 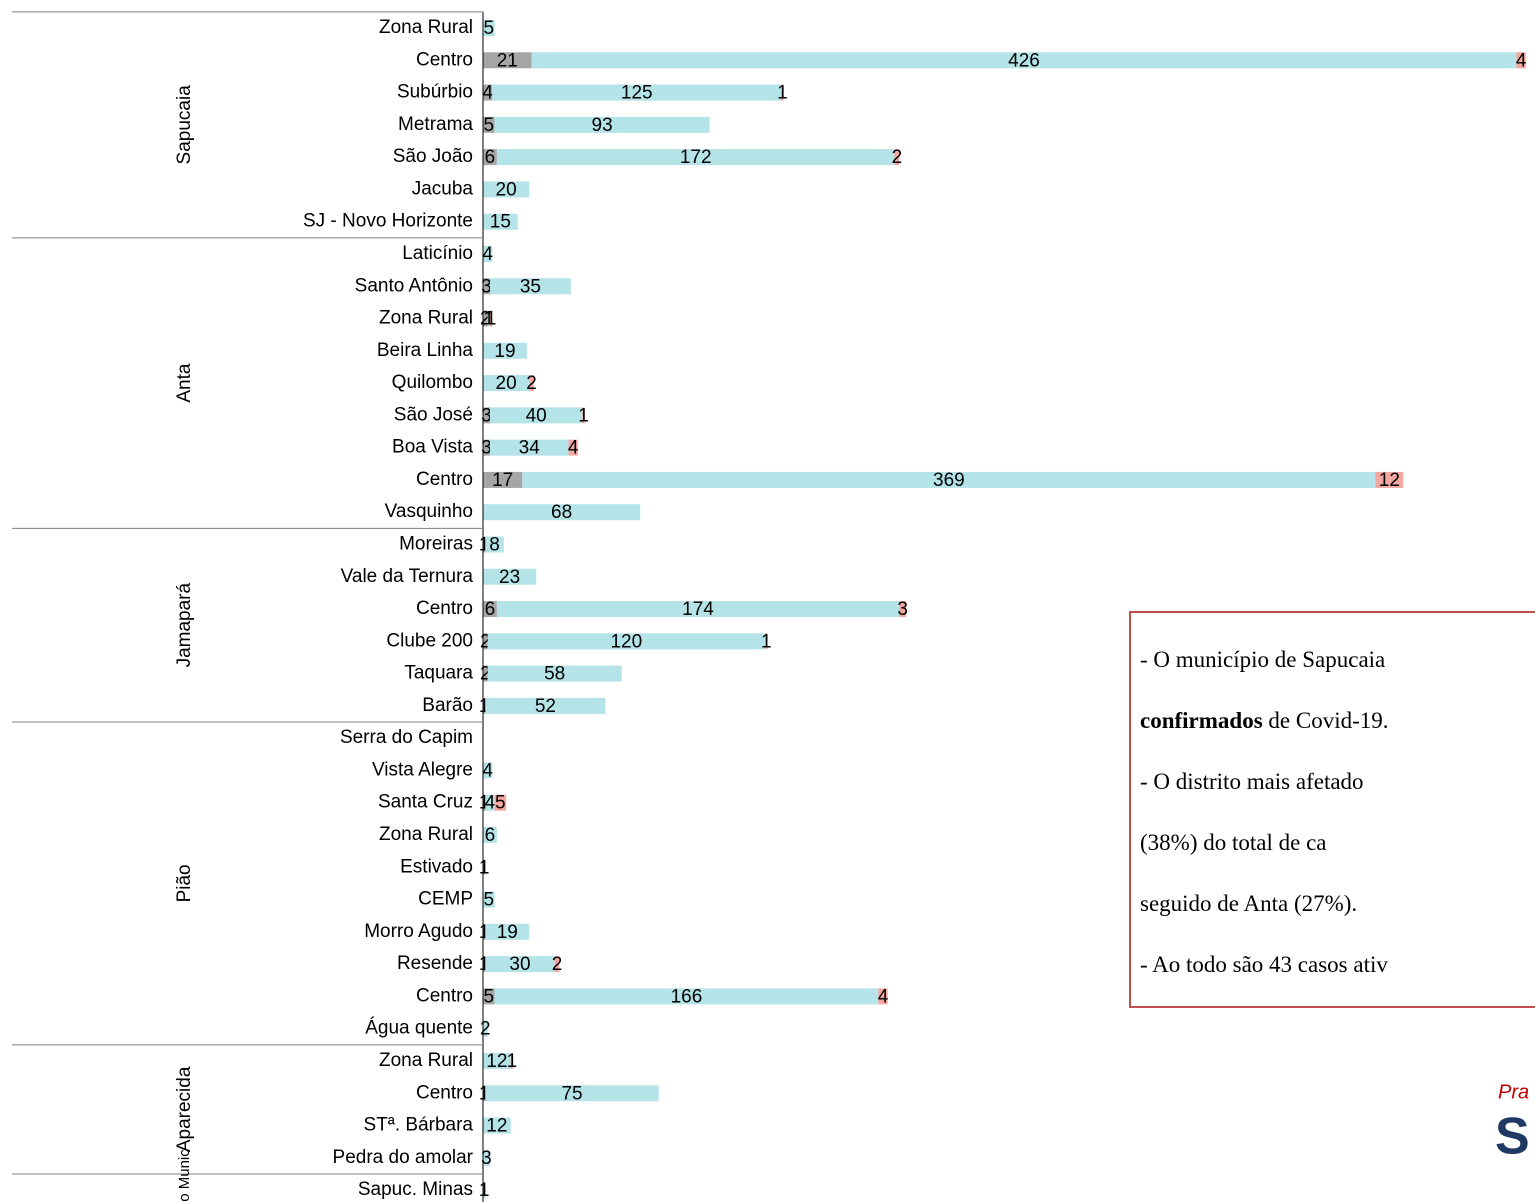 I want to click on group-label: Sapucaia, so click(x=184, y=125).